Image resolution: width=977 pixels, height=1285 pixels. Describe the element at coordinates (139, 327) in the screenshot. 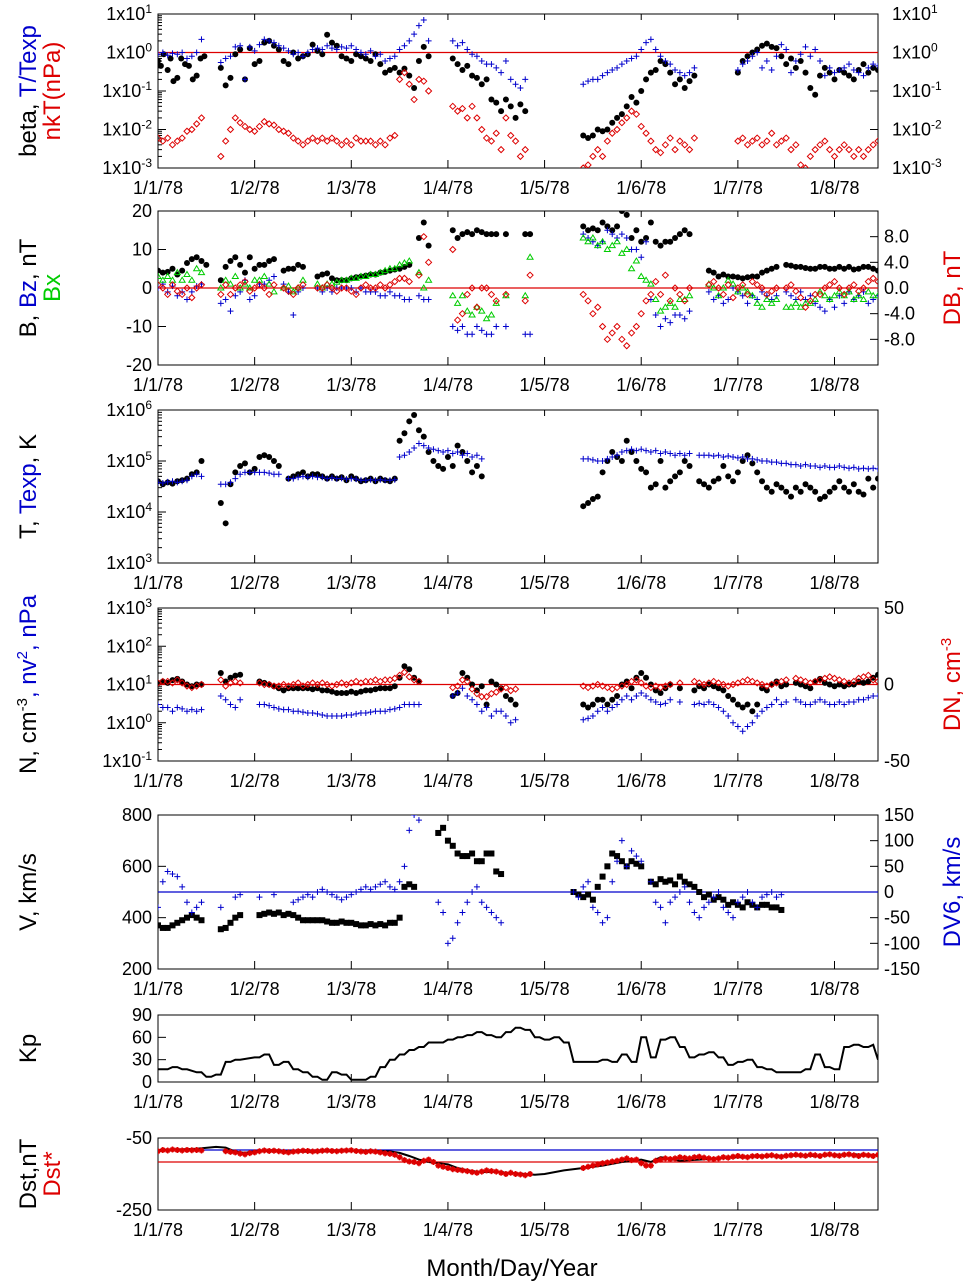

I see `y-tick-label: -10` at that location.